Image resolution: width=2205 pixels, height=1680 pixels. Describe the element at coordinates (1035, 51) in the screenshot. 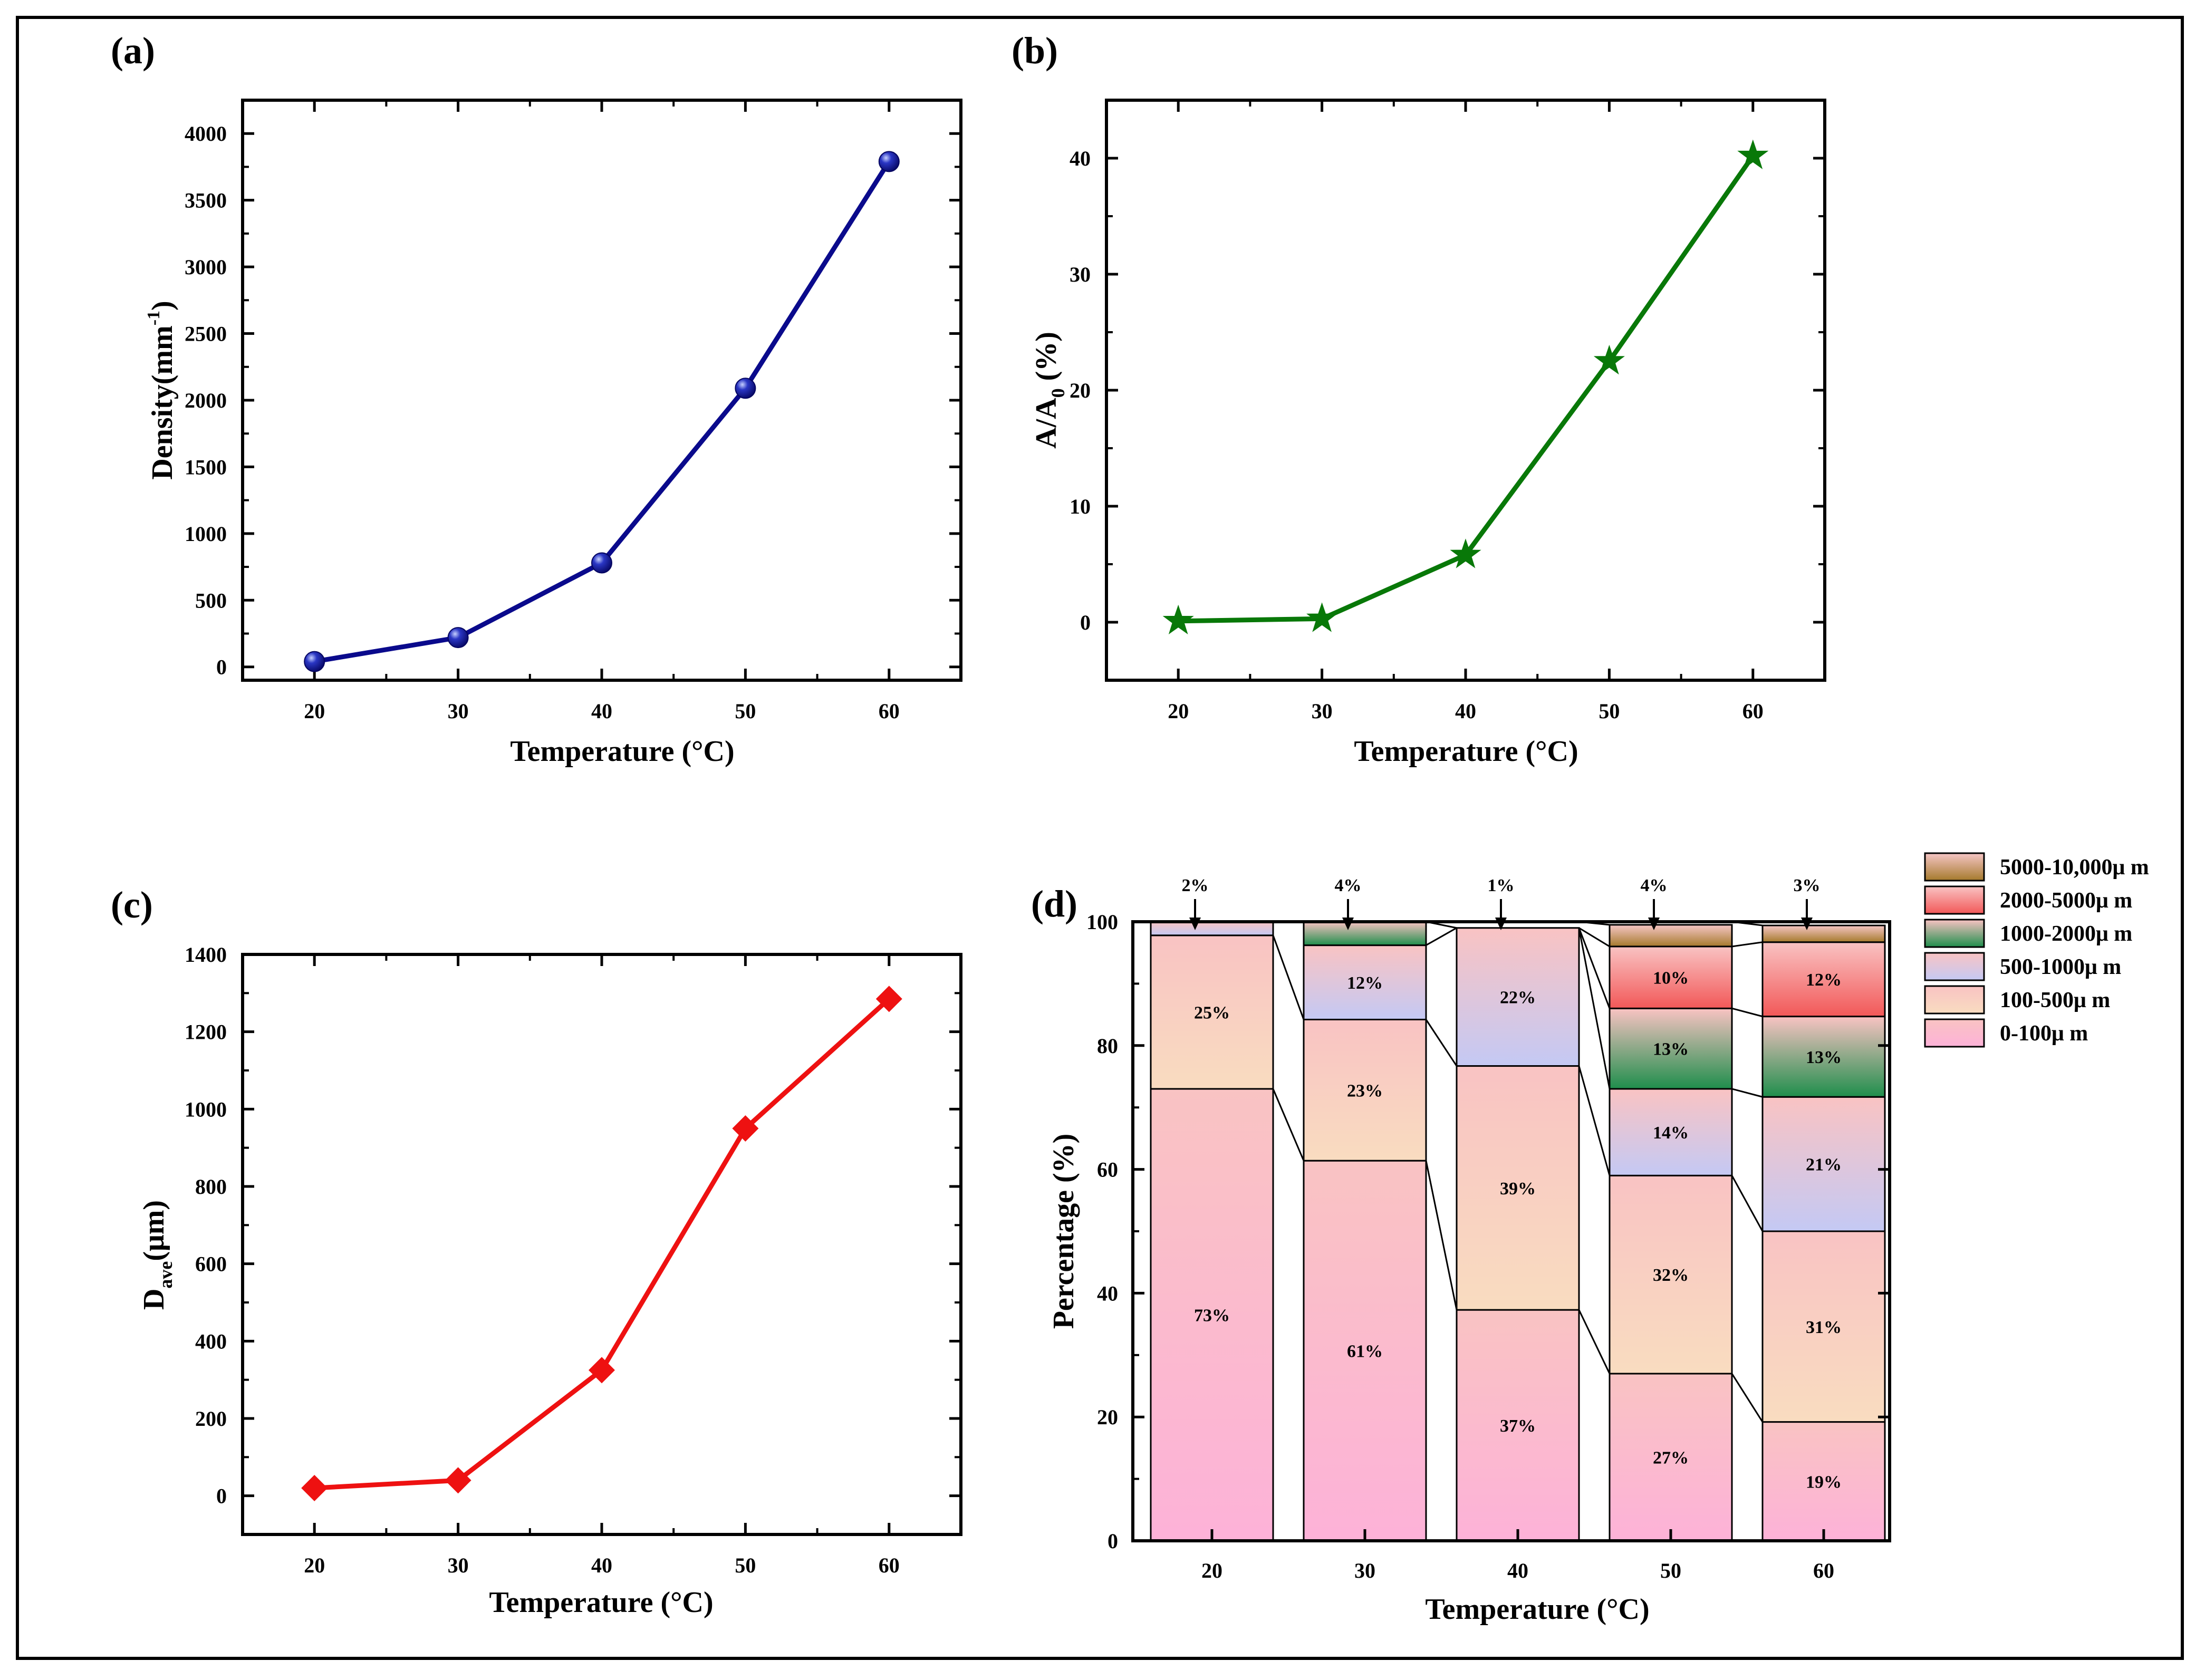

I see `panel-b-label: (b)` at that location.